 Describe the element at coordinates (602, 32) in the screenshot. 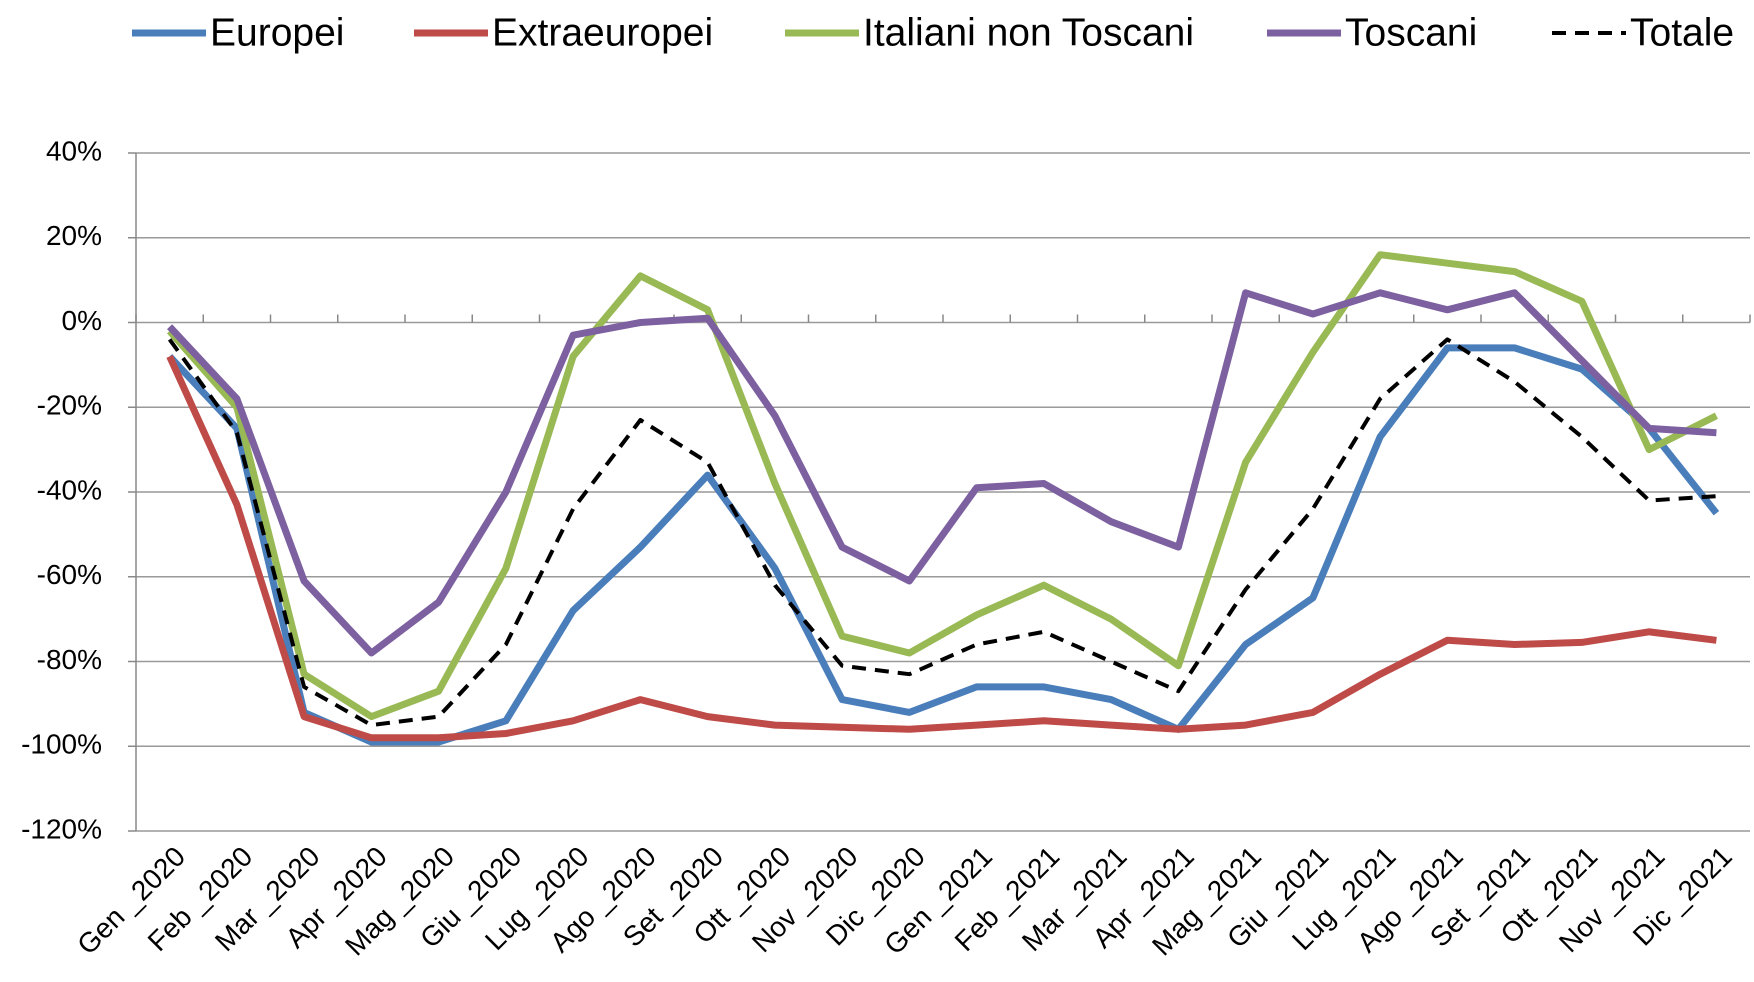

I see `legend-label: Extraeuropei` at that location.